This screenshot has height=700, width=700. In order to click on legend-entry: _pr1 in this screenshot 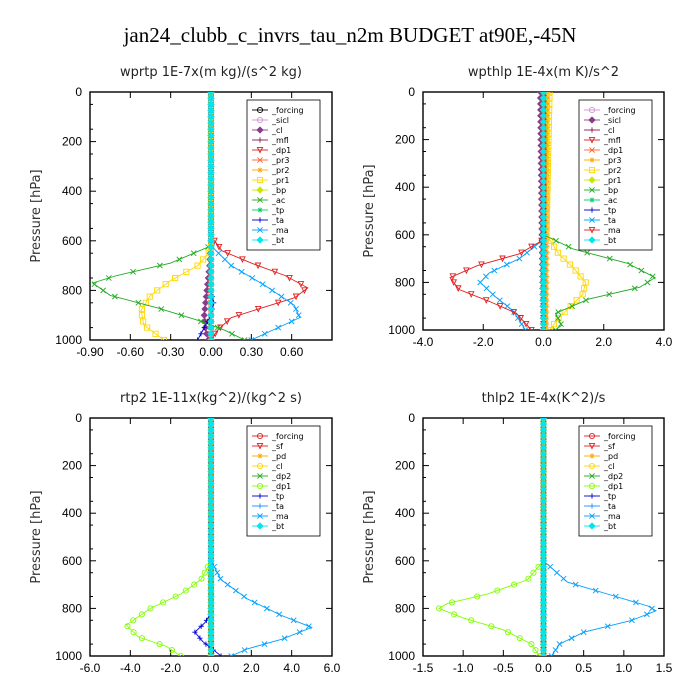, I will do `click(270, 180)`.